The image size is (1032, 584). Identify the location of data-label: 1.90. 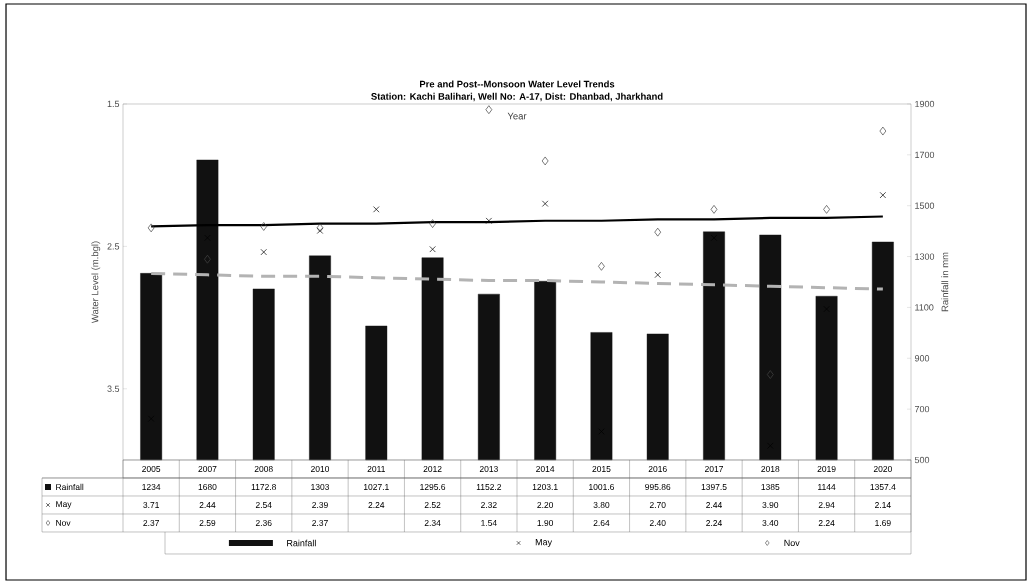
(545, 522).